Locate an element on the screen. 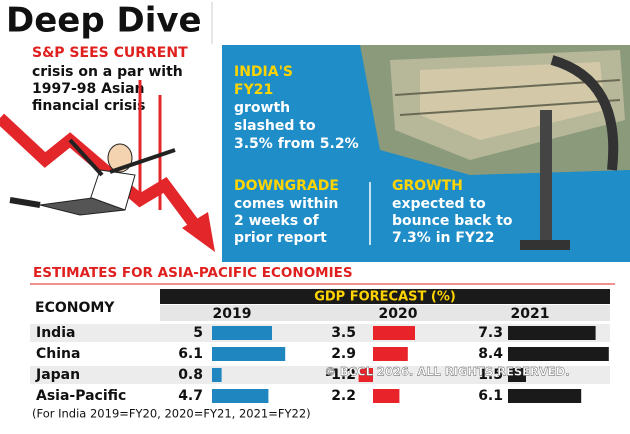 The width and height of the screenshot is (630, 434). growth-text: bounce back to is located at coordinates (452, 221).